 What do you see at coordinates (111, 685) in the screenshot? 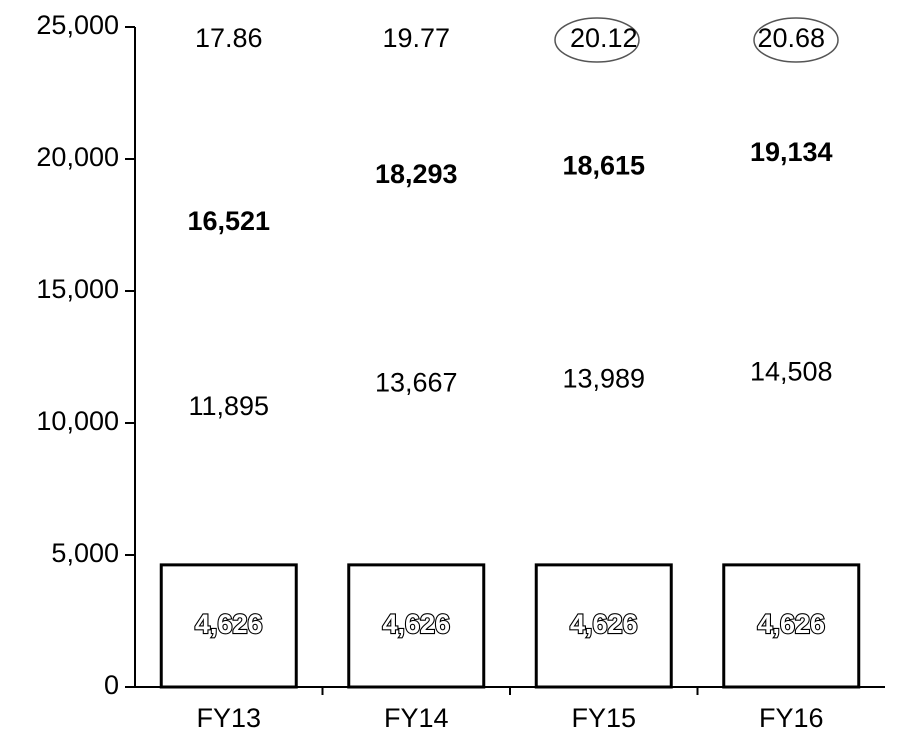
I see `y-tick-label: 0` at bounding box center [111, 685].